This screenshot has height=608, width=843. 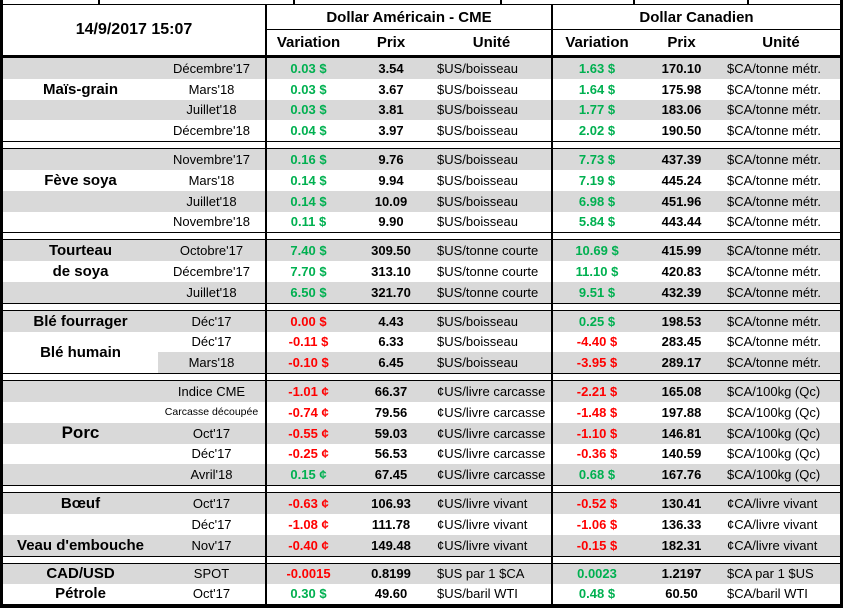 What do you see at coordinates (681, 160) in the screenshot?
I see `ca-price-cell: 437.39` at bounding box center [681, 160].